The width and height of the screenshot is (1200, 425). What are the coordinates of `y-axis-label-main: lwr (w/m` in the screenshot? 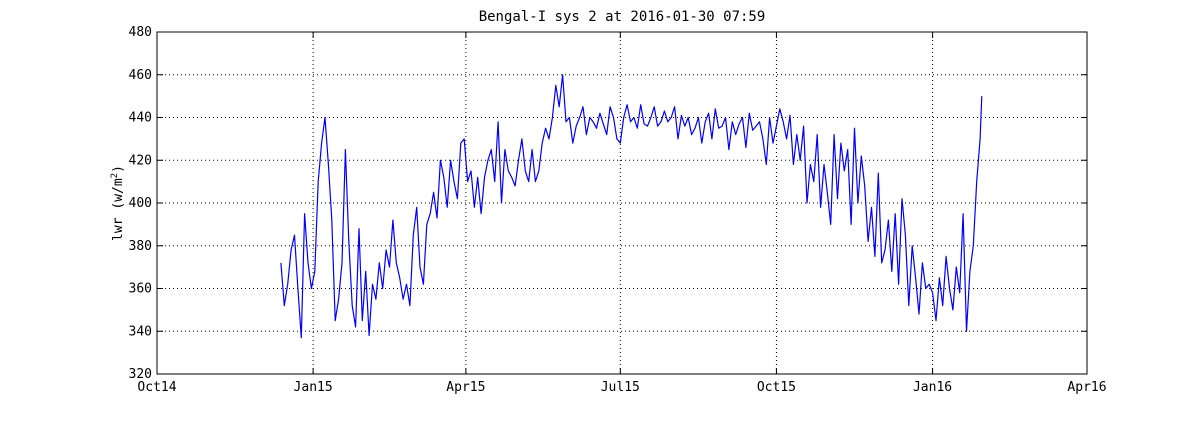 It's located at (118, 209).